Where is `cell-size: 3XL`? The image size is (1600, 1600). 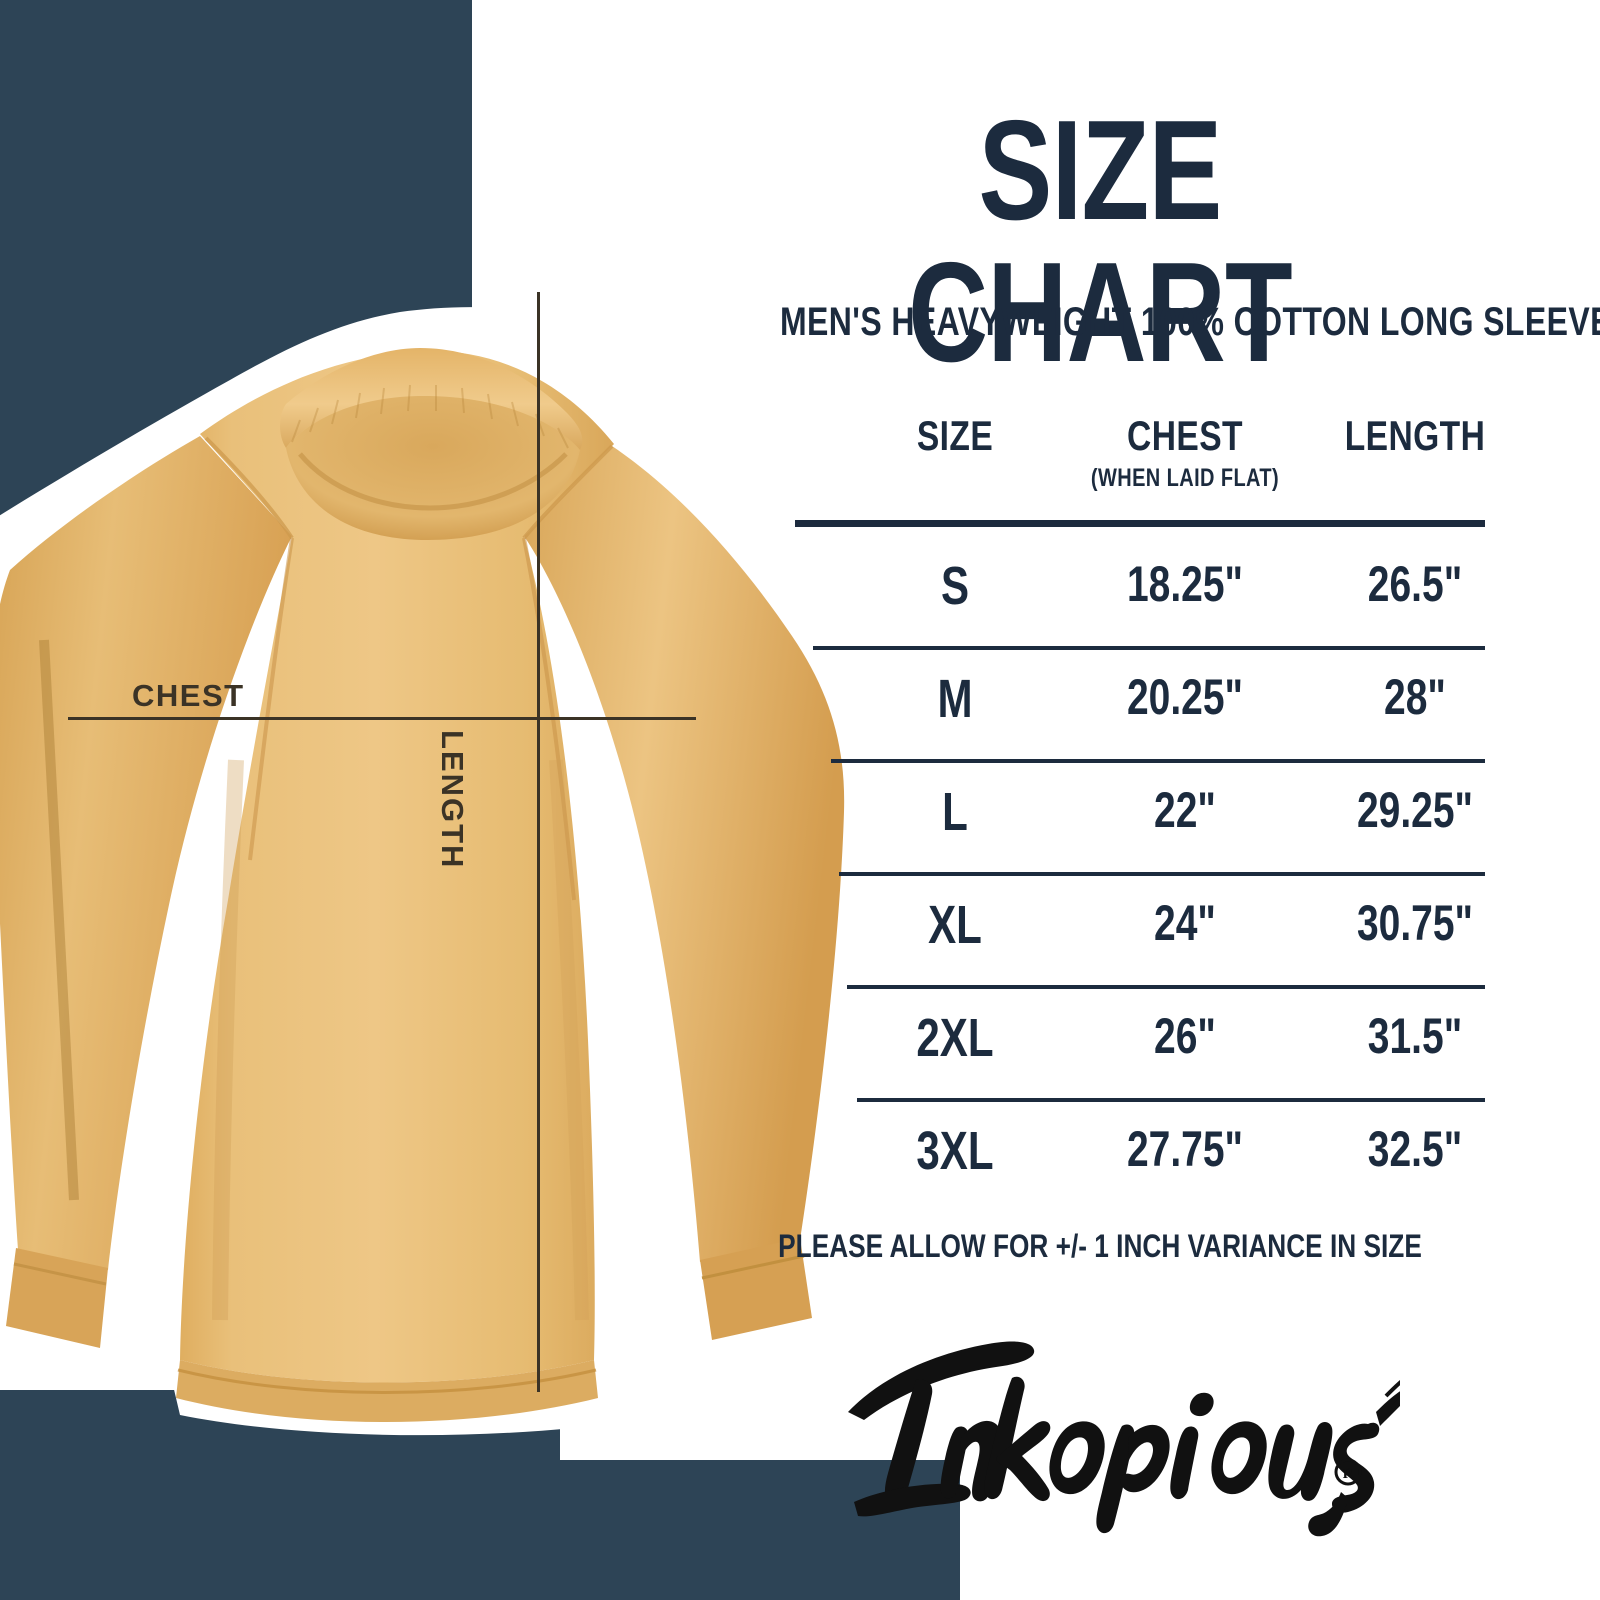 cell-size: 3XL is located at coordinates (955, 1151).